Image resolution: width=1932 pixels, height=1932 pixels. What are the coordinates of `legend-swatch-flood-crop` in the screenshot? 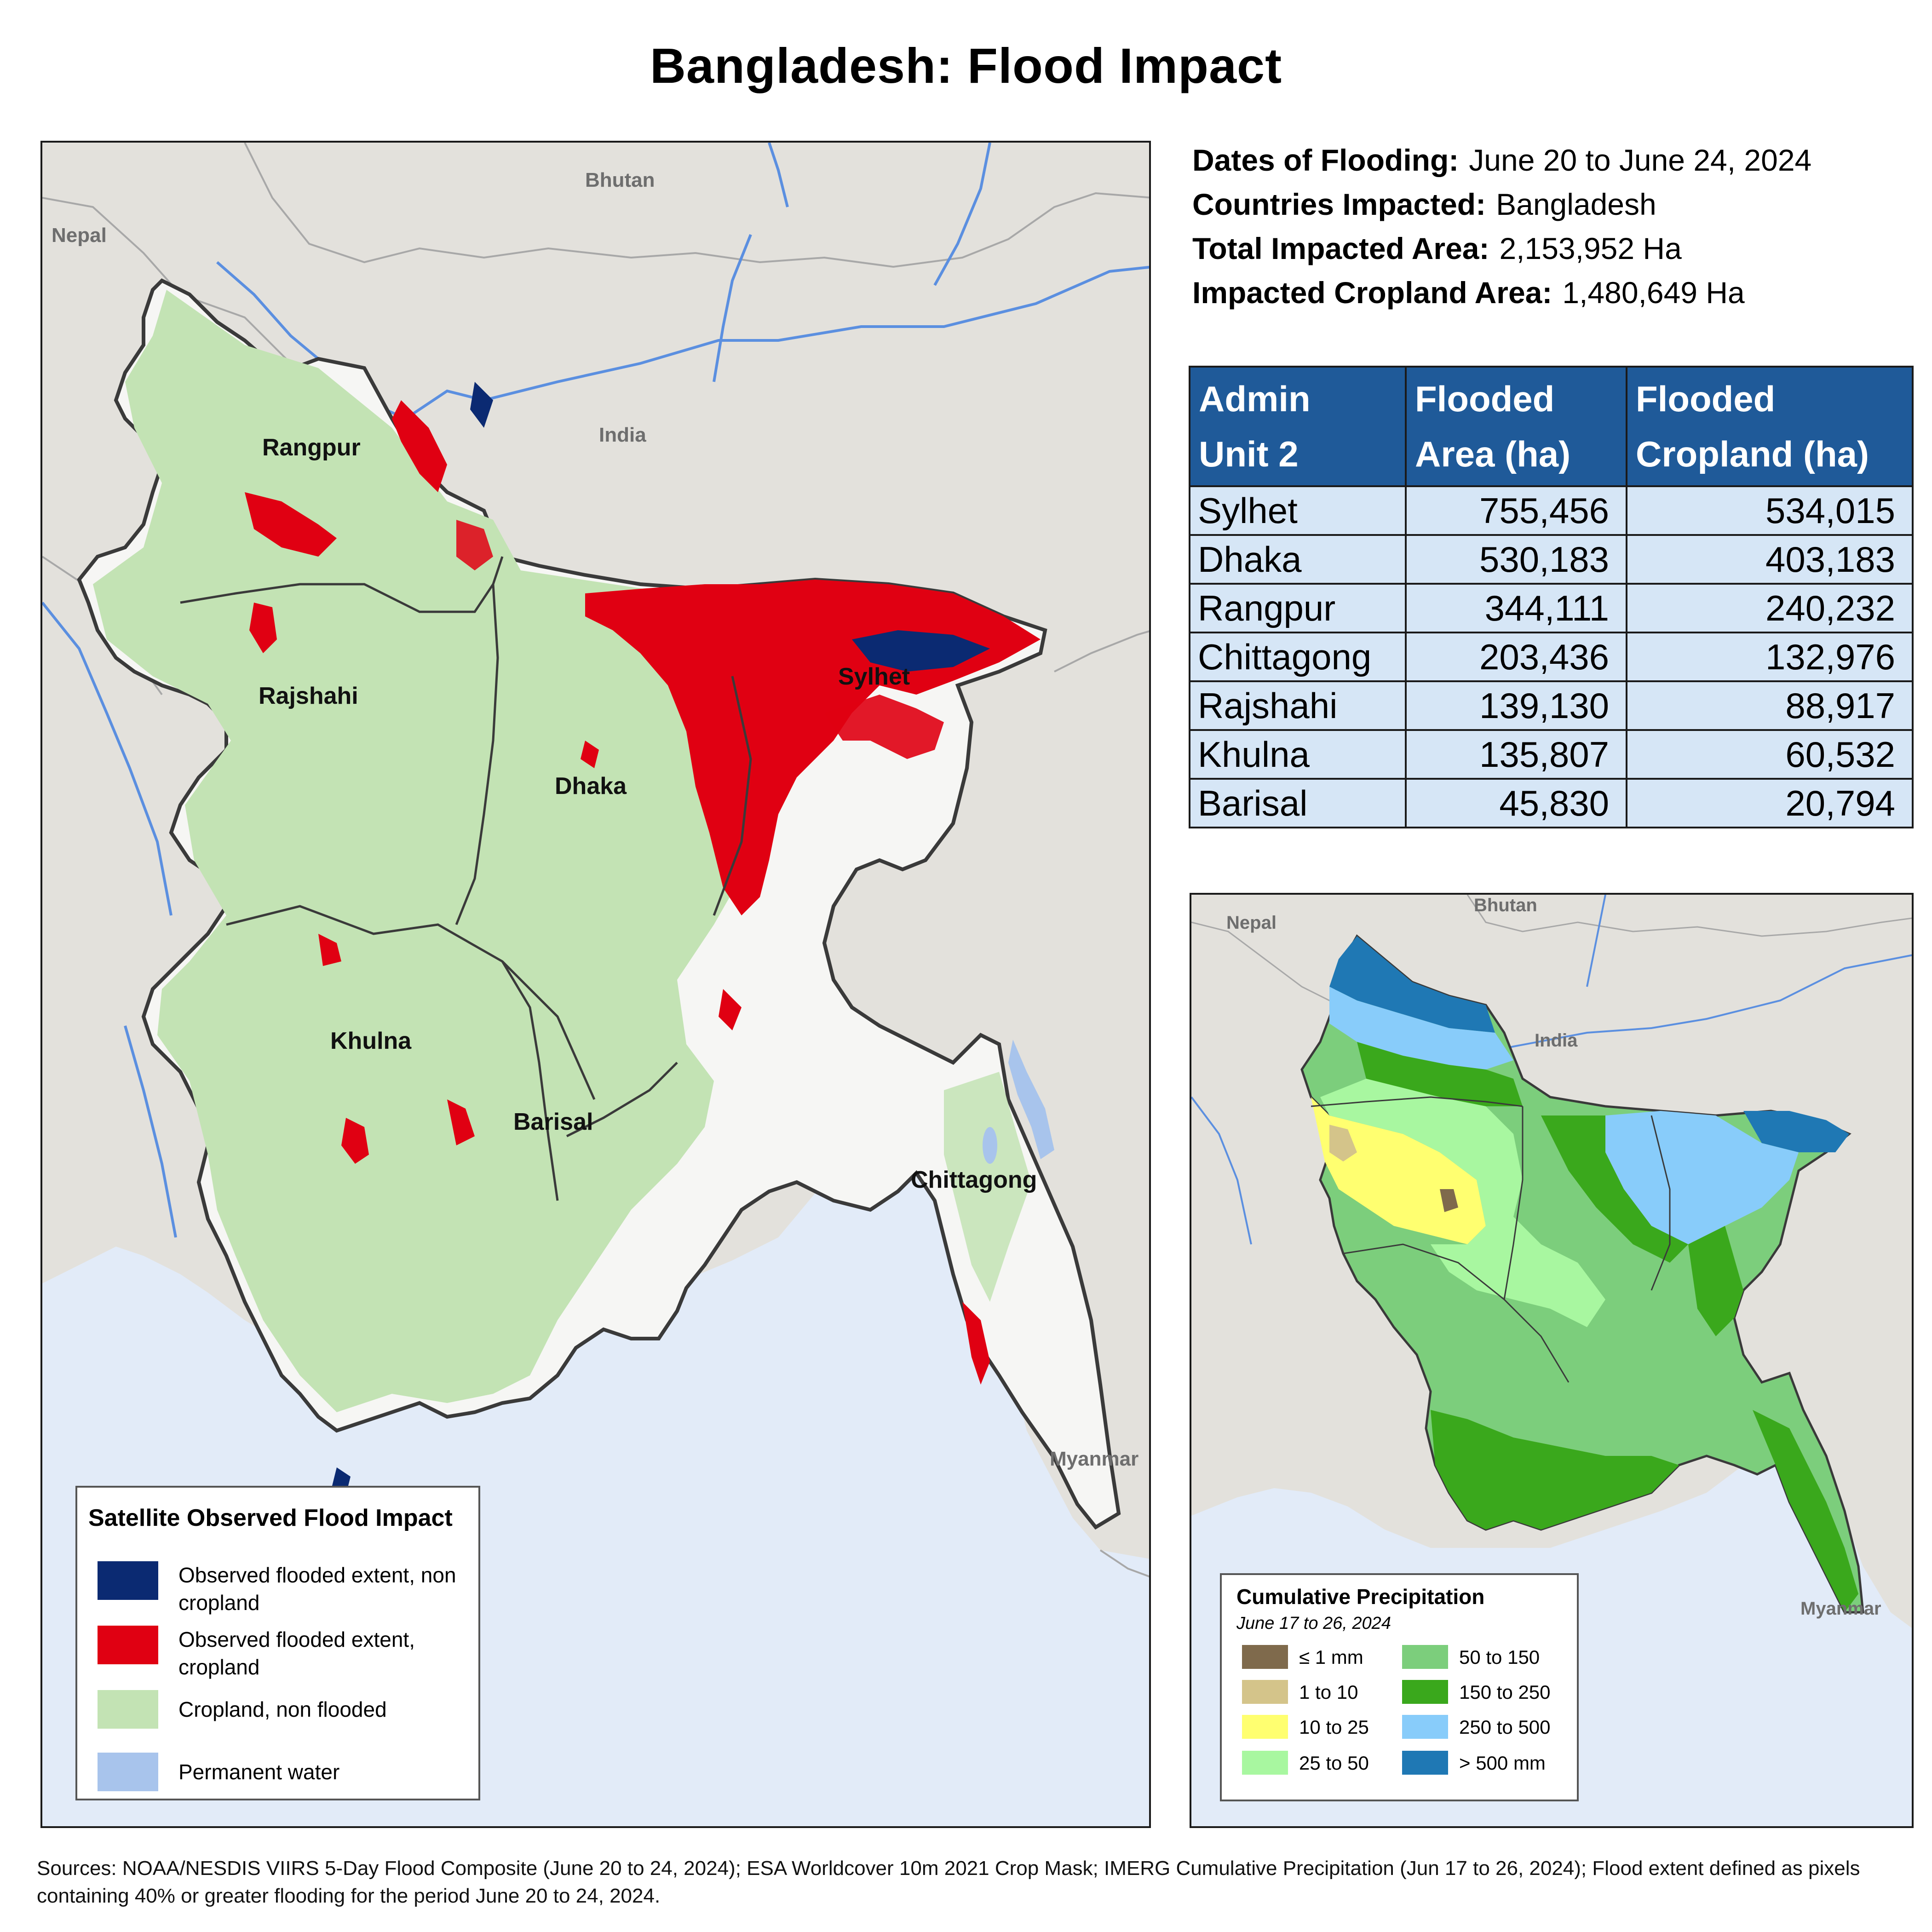 It's located at (128, 1645).